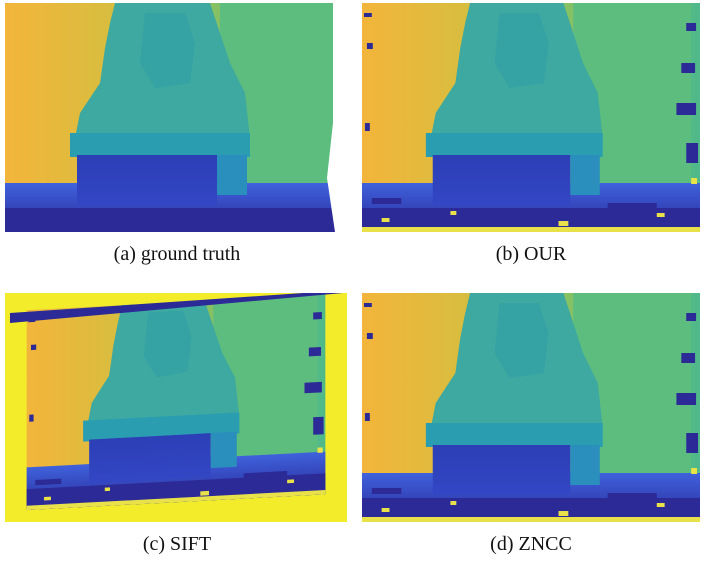 The width and height of the screenshot is (714, 567). Describe the element at coordinates (177, 254) in the screenshot. I see `caption: (a) ground truth` at that location.